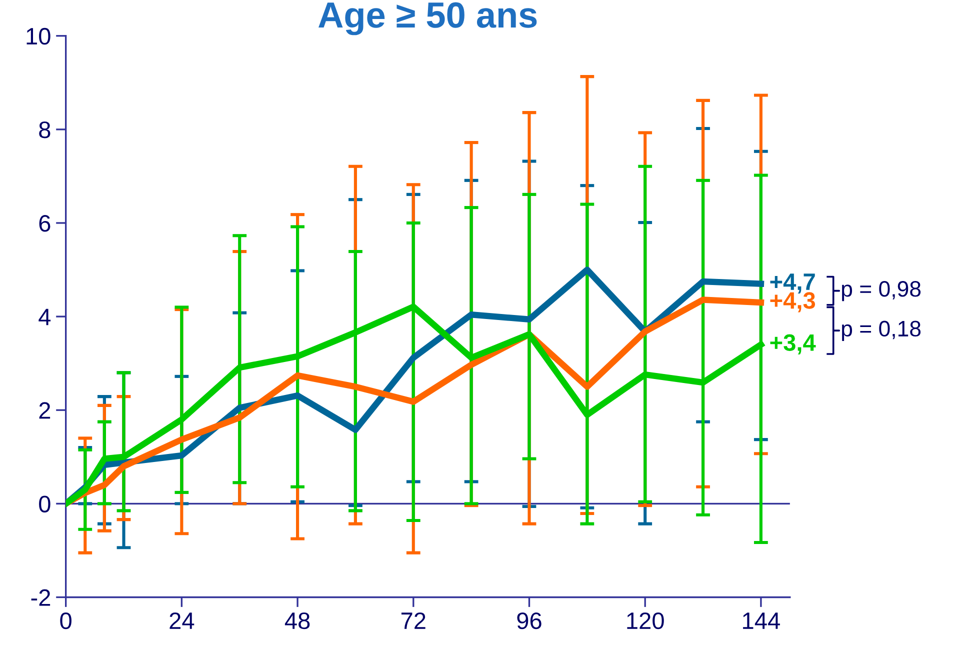 Image resolution: width=954 pixels, height=652 pixels. What do you see at coordinates (38, 36) in the screenshot?
I see `y-tick-label: 10` at bounding box center [38, 36].